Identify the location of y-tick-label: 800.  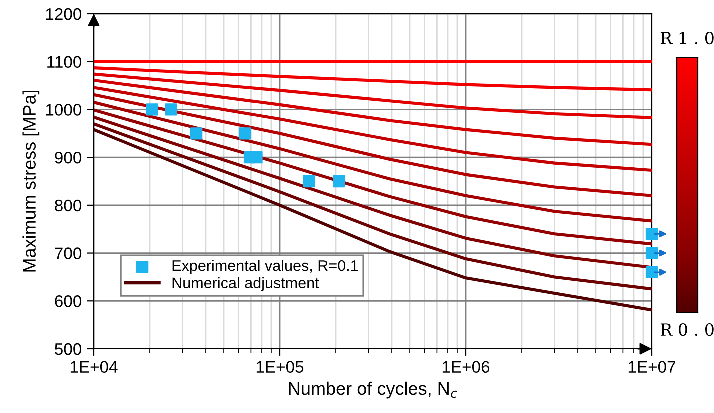
(68, 206).